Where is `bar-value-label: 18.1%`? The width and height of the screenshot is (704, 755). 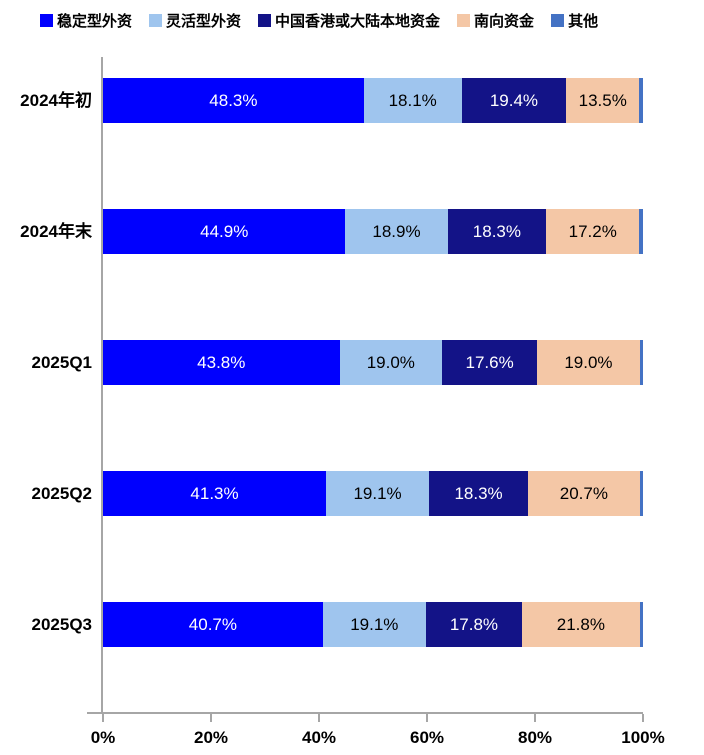
bar-value-label: 18.1% is located at coordinates (412, 100).